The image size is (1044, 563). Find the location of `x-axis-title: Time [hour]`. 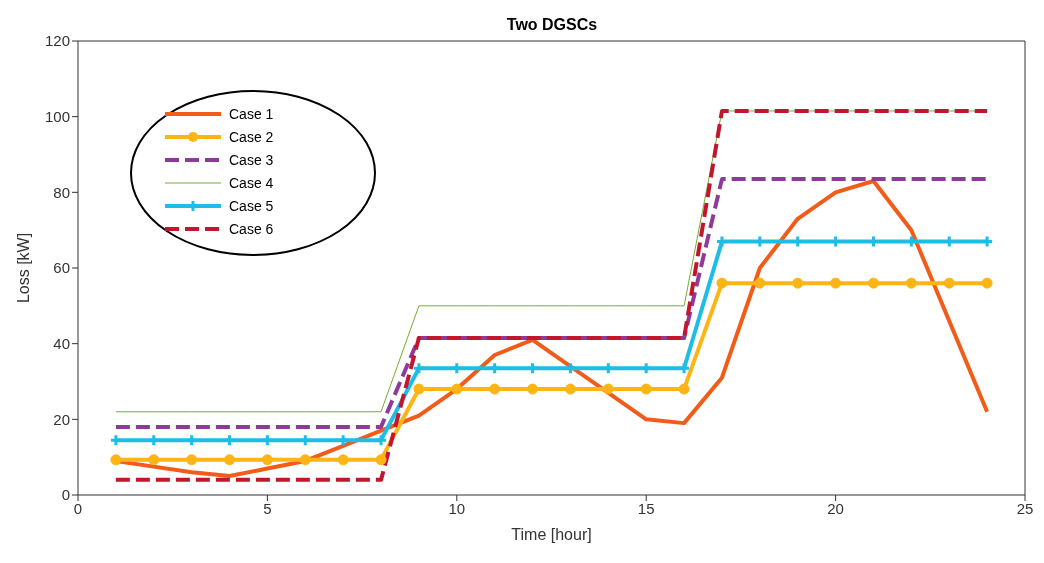

x-axis-title: Time [hour] is located at coordinates (551, 534).